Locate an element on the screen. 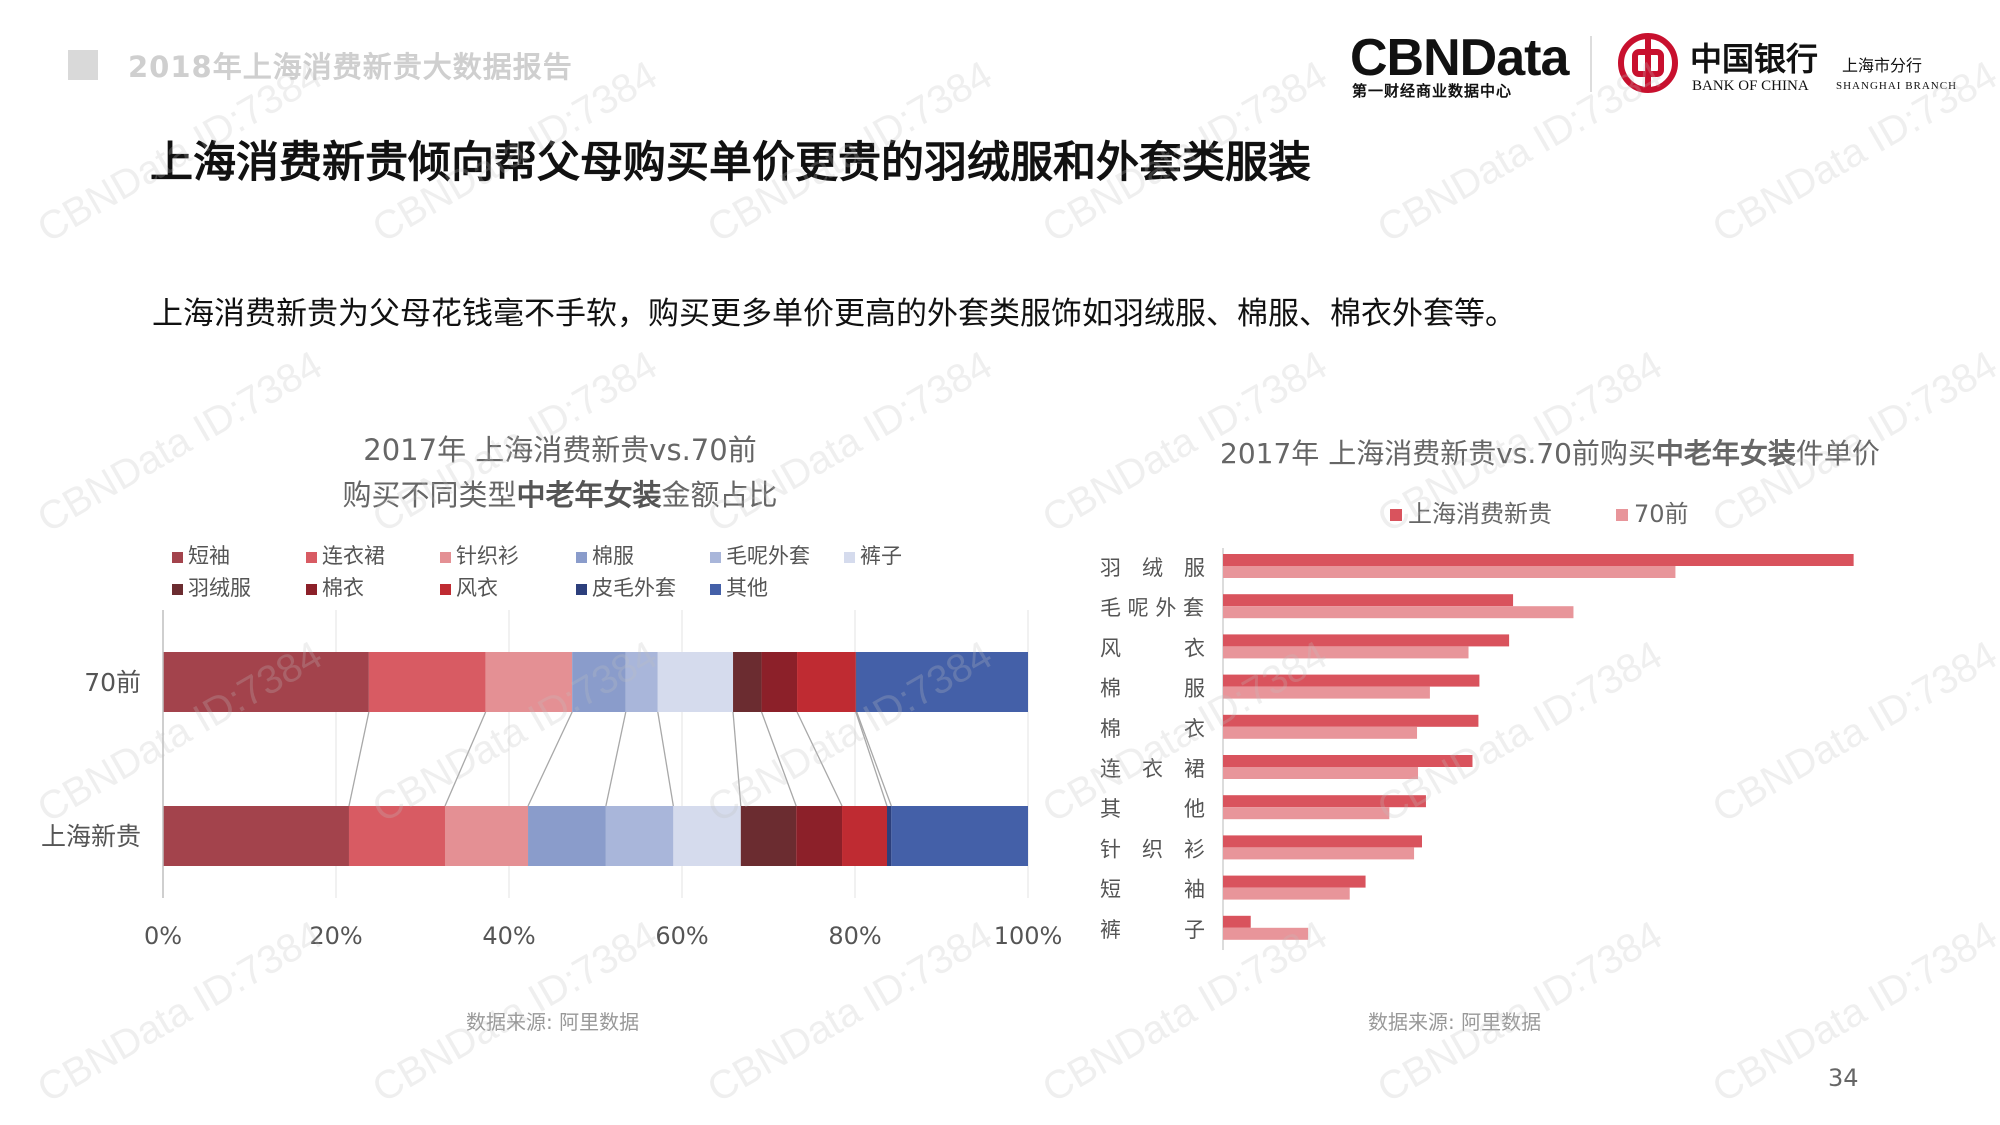  left-chart-source: 数据来源: 阿里数据 is located at coordinates (553, 1022).